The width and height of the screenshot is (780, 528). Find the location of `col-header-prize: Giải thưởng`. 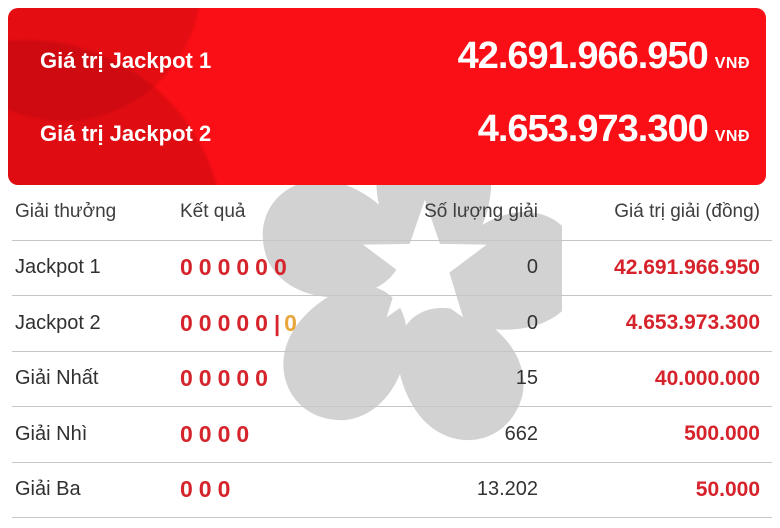

col-header-prize: Giải thưởng is located at coordinates (66, 212).